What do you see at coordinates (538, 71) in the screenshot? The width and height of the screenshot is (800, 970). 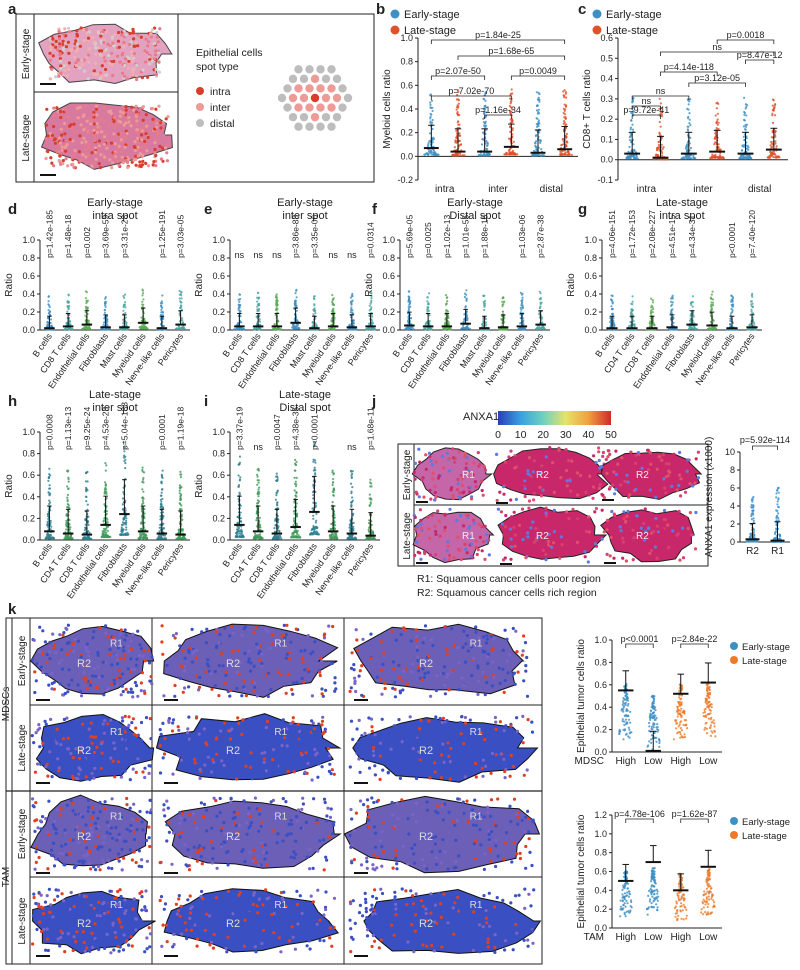 I see `p-value: p=0.0049` at bounding box center [538, 71].